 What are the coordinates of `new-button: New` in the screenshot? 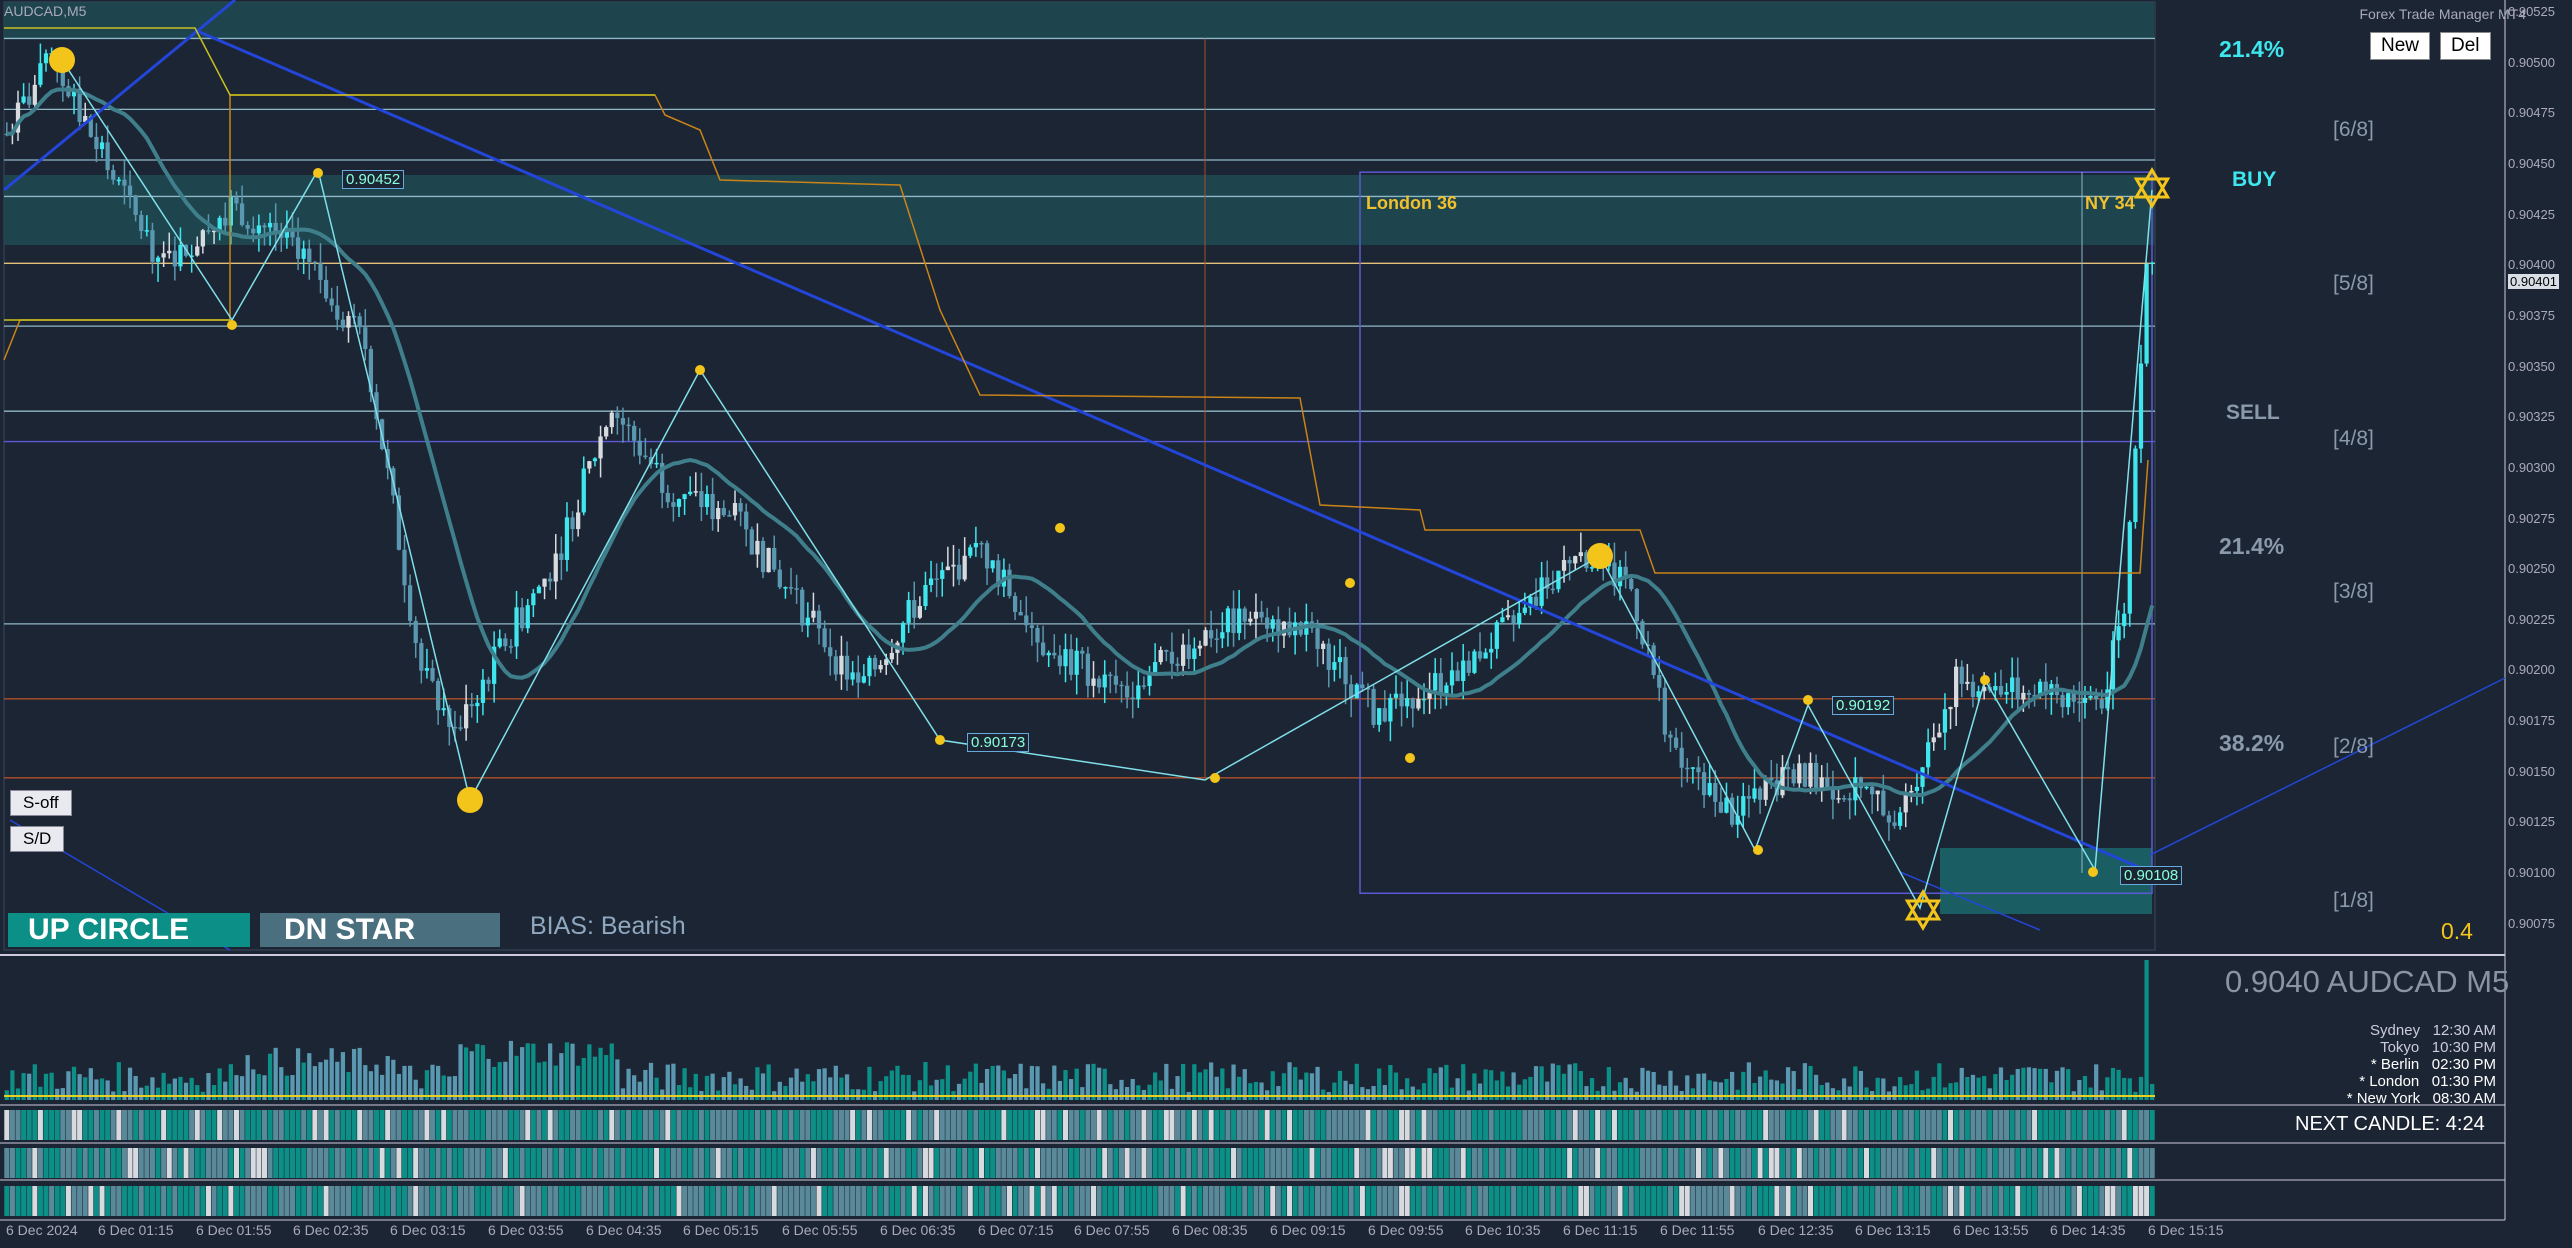 It's located at (2400, 46).